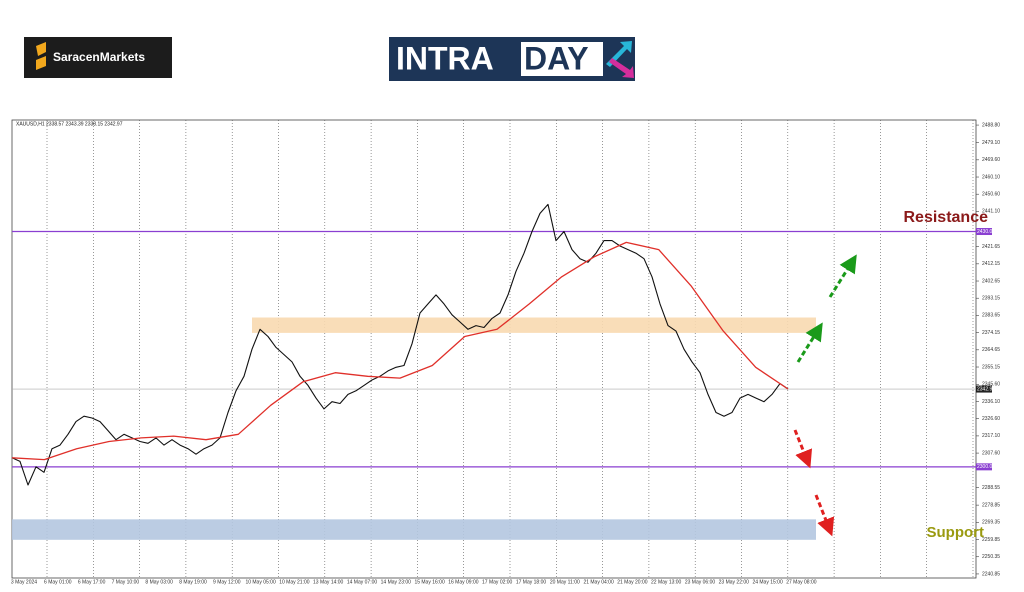 Image resolution: width=1024 pixels, height=592 pixels. Describe the element at coordinates (41, 56) in the screenshot. I see `brand-icon` at that location.